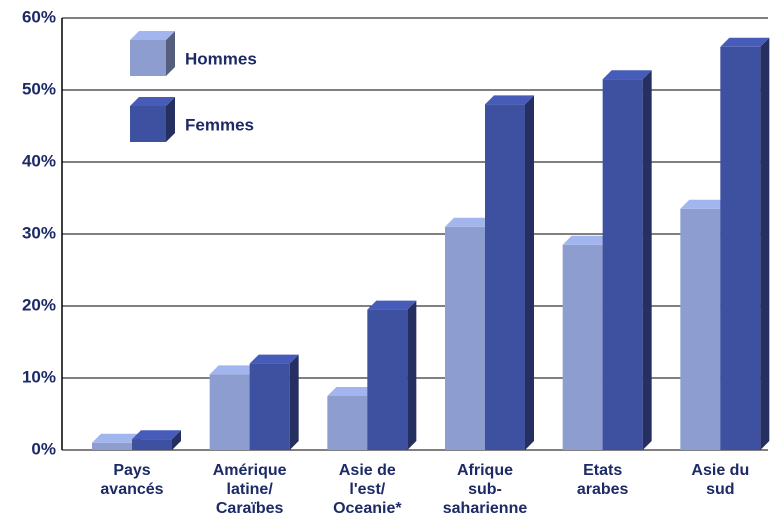  I want to click on legend-label: Hommes, so click(221, 58).